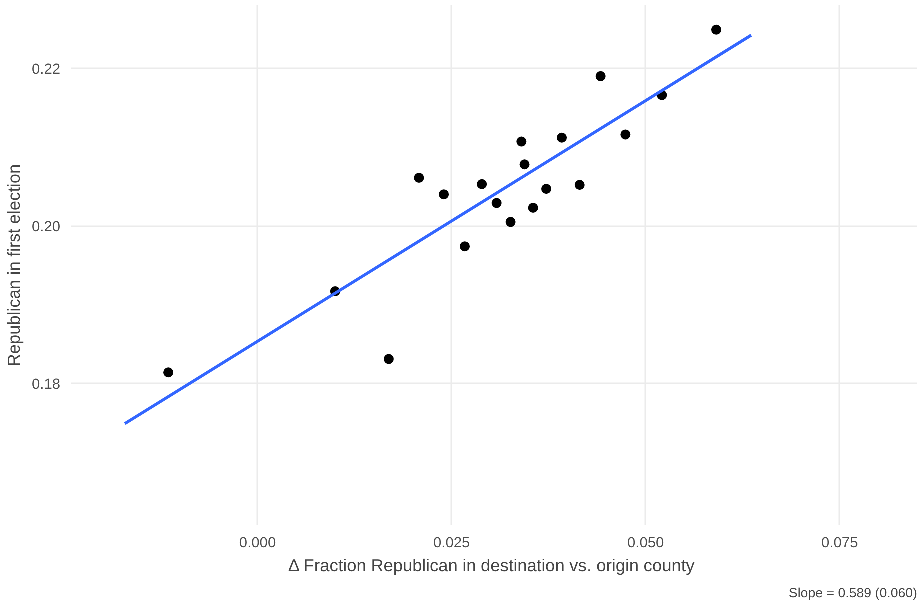 Image resolution: width=922 pixels, height=605 pixels. Describe the element at coordinates (46, 228) in the screenshot. I see `y-tick-label: 0.20` at that location.